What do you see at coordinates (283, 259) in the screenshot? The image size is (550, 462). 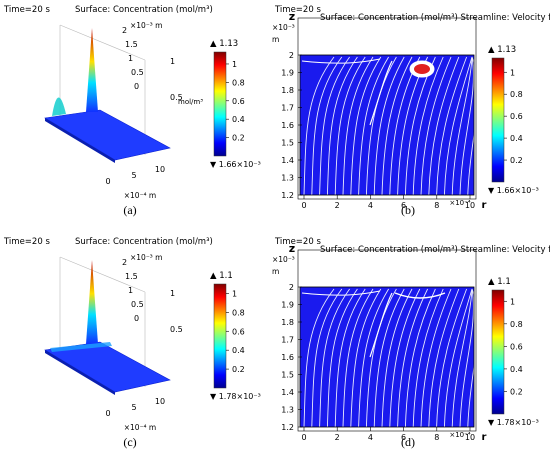 I see `y-unit-label: ×10⁻³` at bounding box center [283, 259].